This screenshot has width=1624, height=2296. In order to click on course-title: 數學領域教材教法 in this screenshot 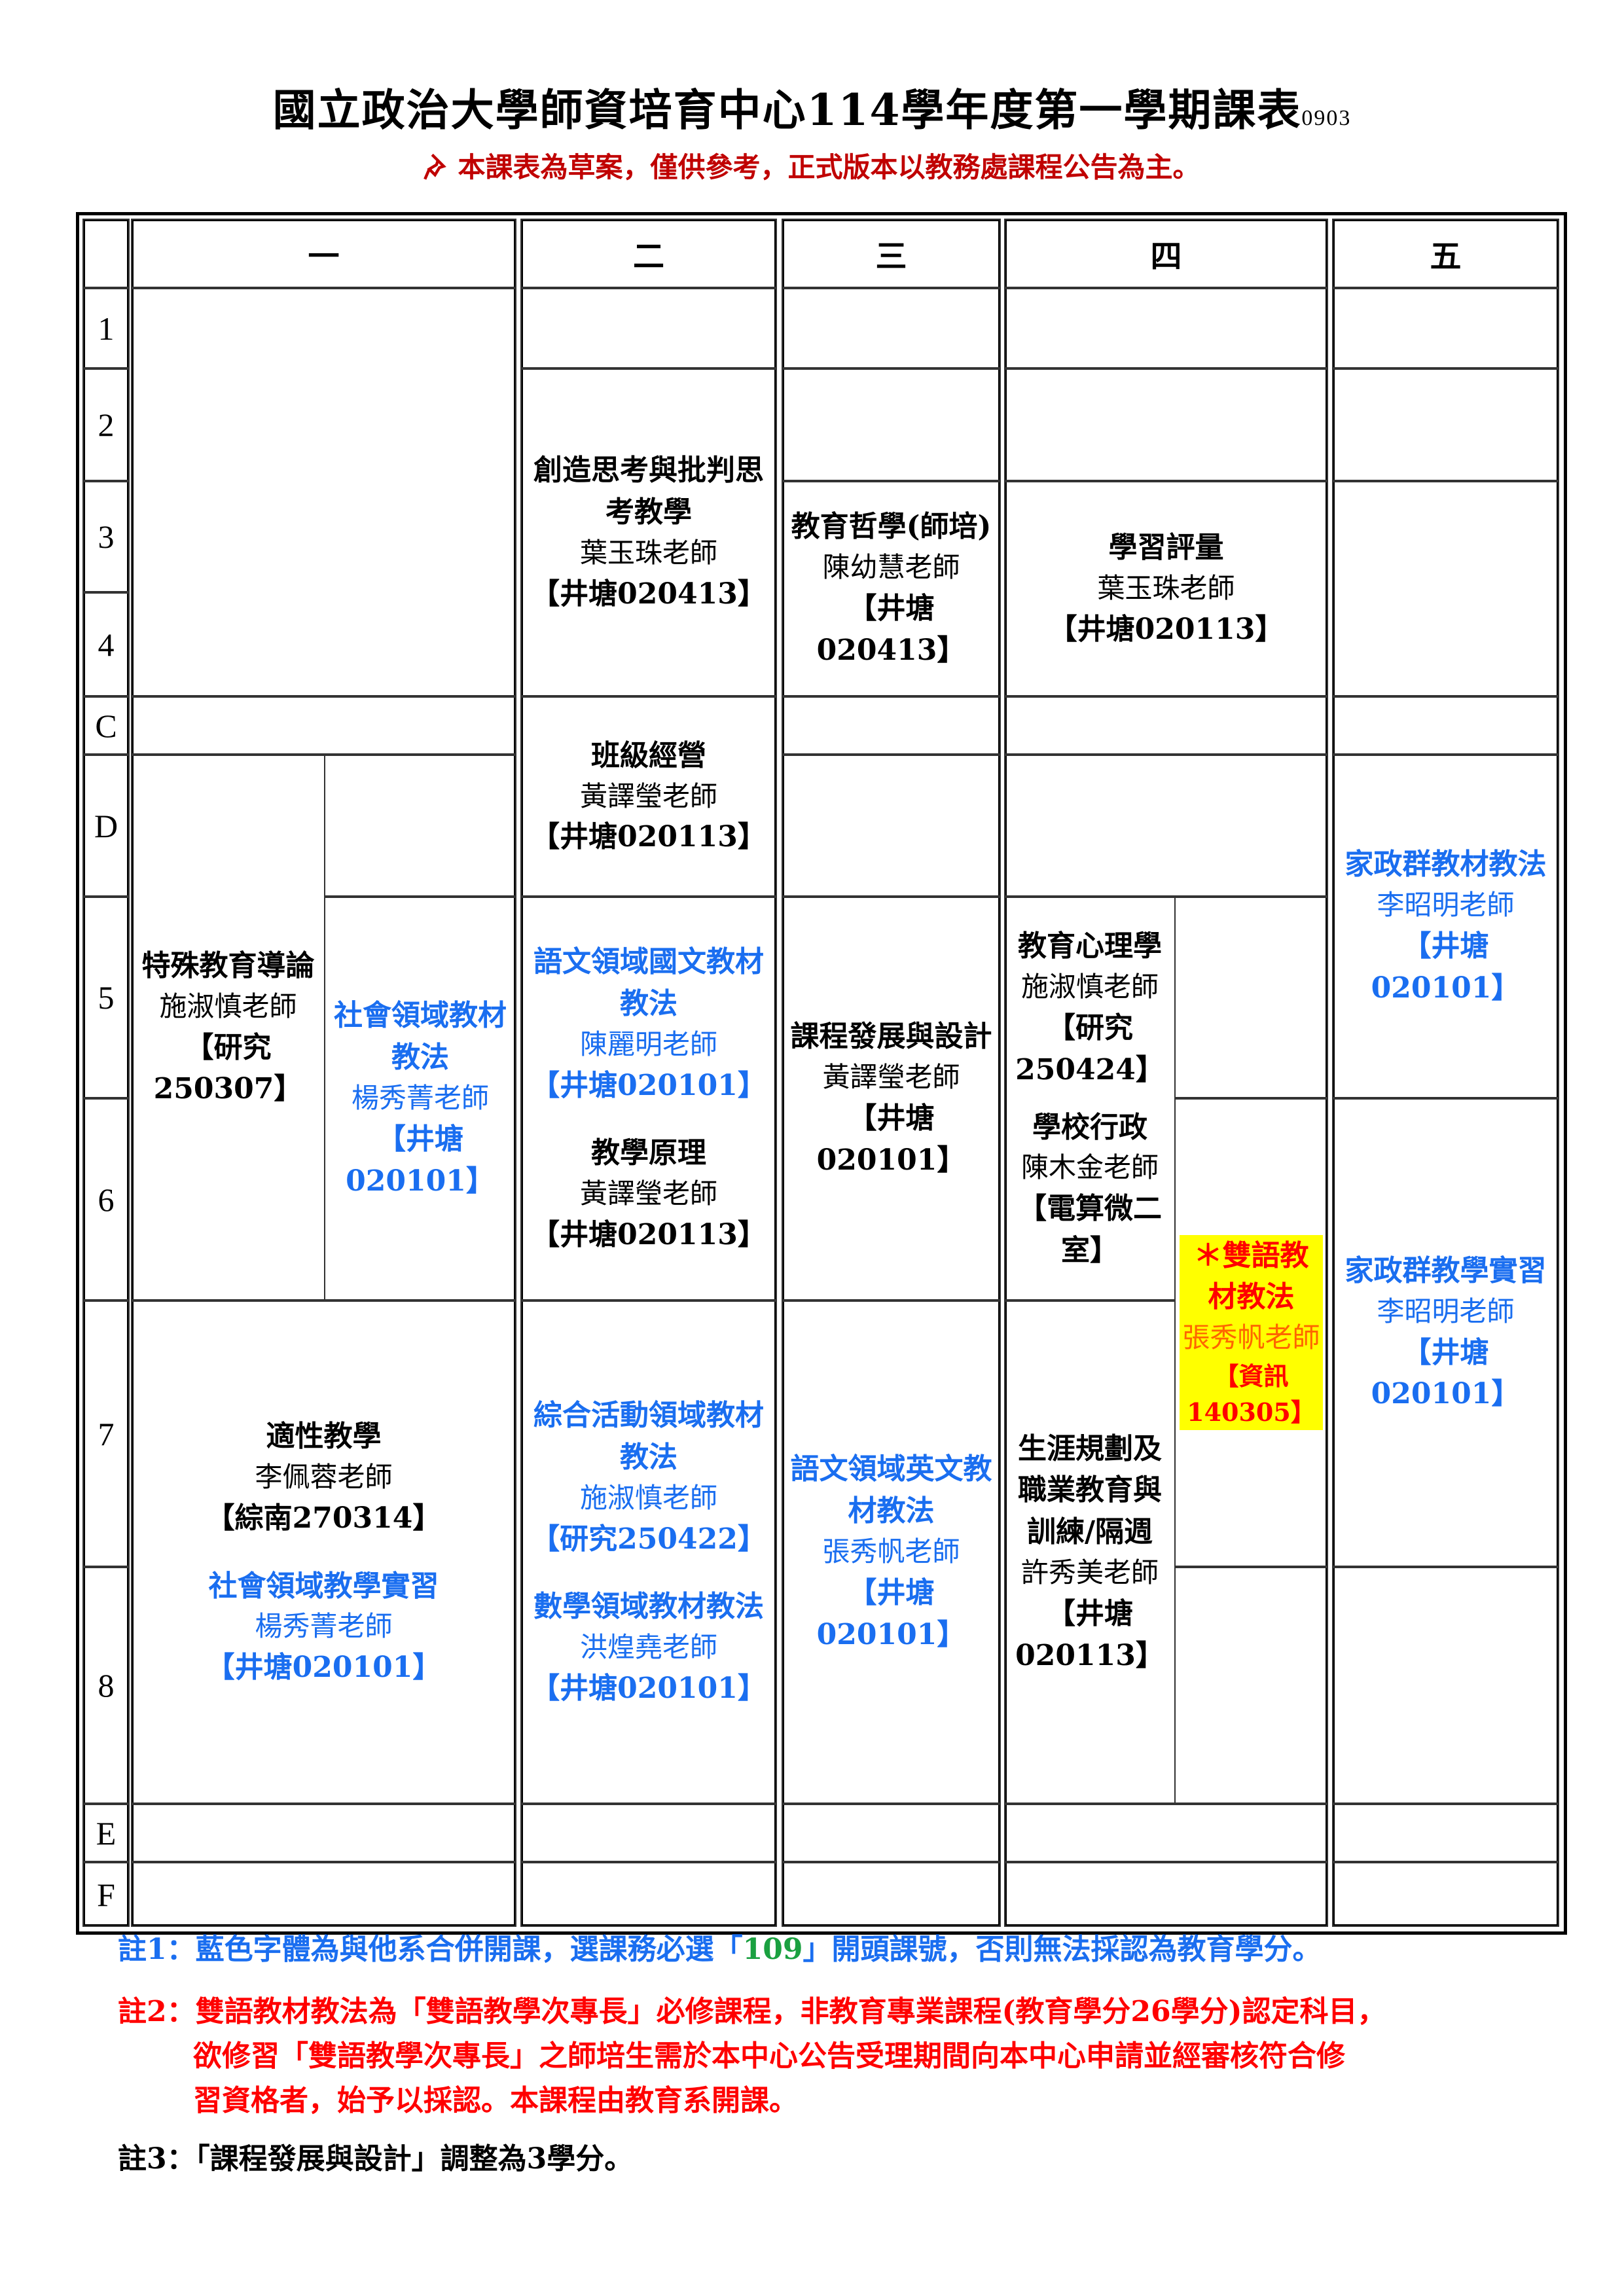, I will do `click(648, 1607)`.